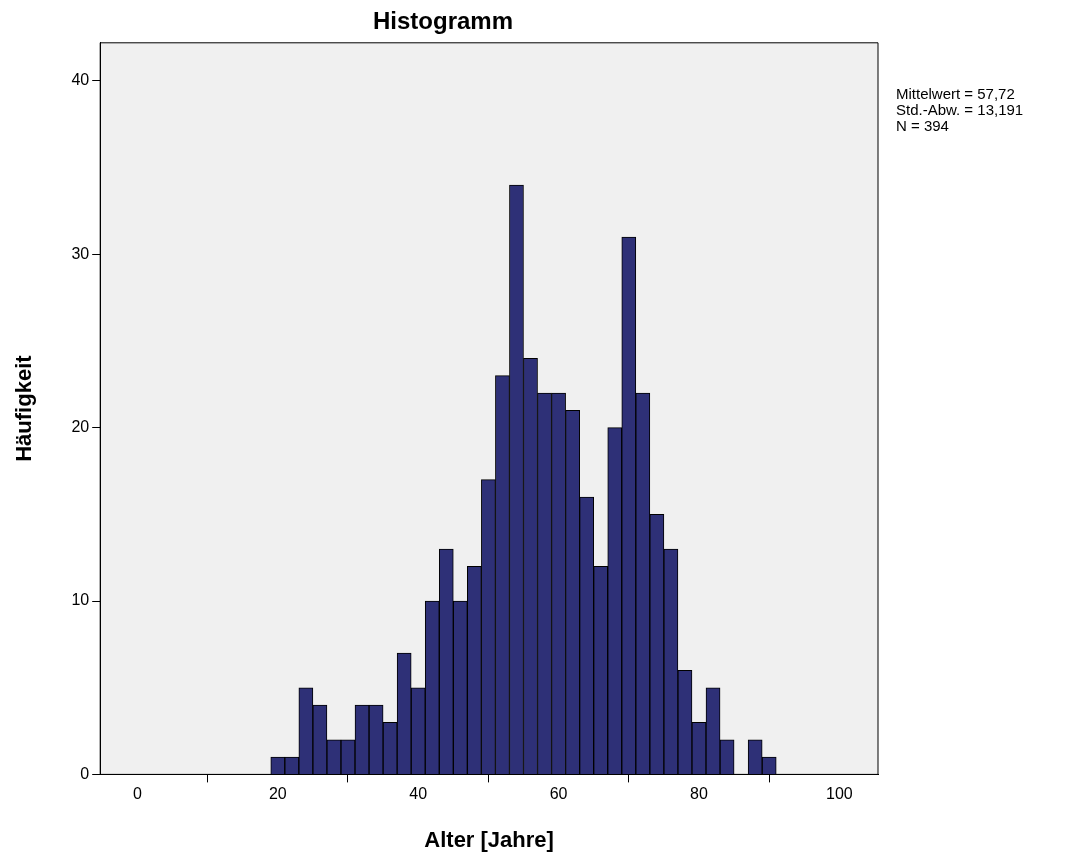 The image size is (1077, 866). Describe the element at coordinates (839, 794) in the screenshot. I see `x-tick-label: 100` at that location.